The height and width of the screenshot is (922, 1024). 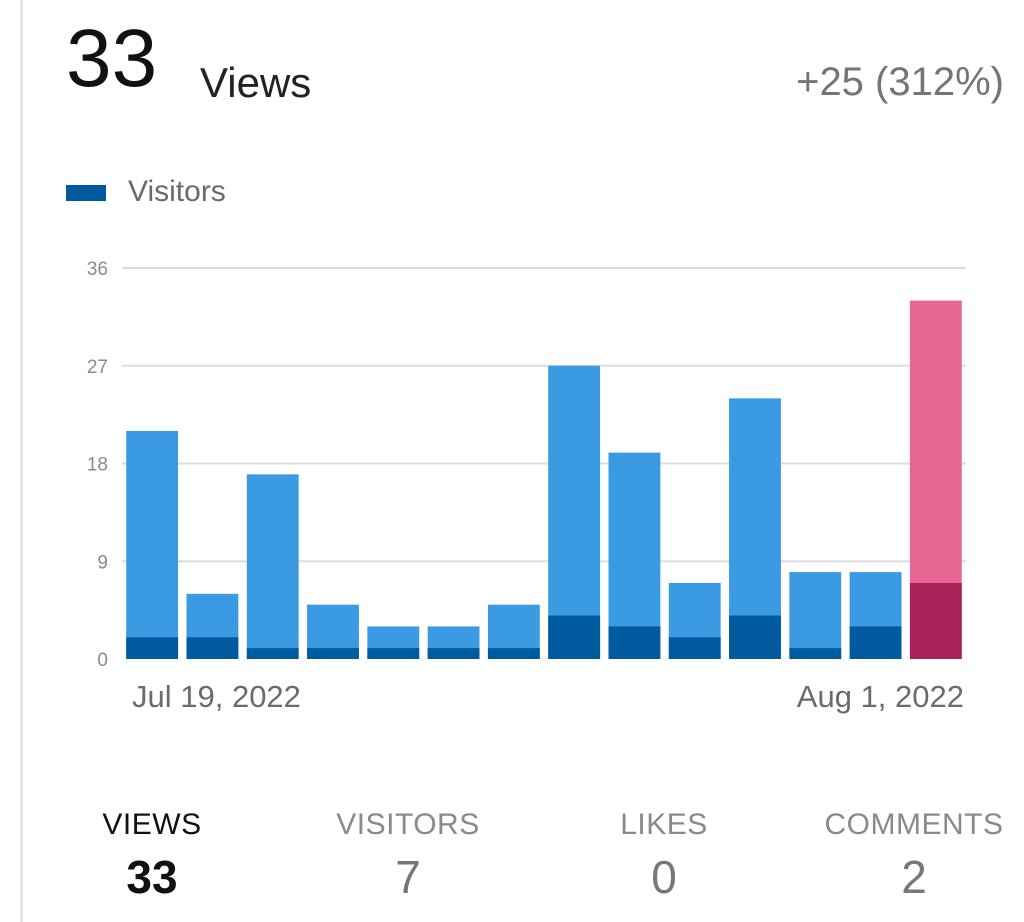 I want to click on stats-row: VIEWS 33 VISITORS 7 LIKES 0 COMMENTS 2, so click(x=512, y=865).